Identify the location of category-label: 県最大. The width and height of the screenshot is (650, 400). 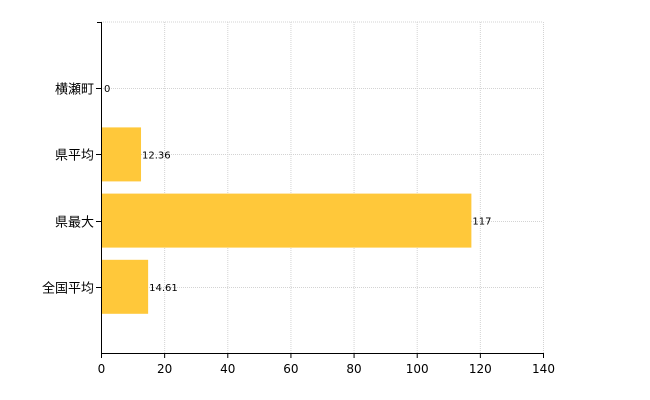
(74, 223).